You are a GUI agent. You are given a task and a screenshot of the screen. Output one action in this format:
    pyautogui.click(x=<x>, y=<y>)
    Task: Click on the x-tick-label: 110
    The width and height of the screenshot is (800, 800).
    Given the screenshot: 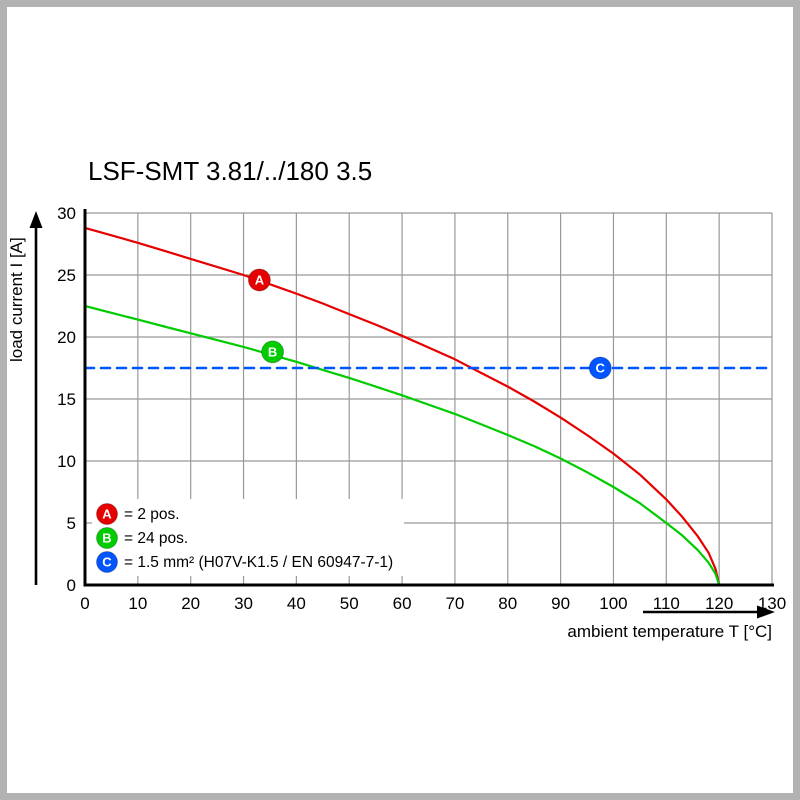 What is the action you would take?
    pyautogui.click(x=666, y=603)
    